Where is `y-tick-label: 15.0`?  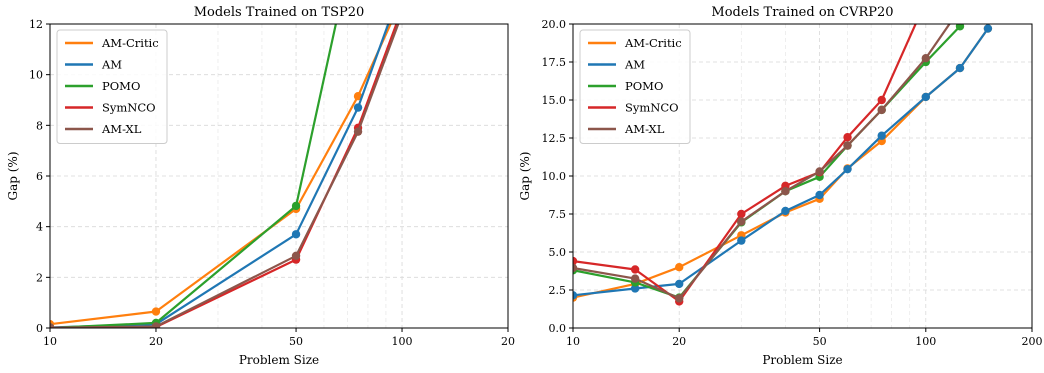 y-tick-label: 15.0 is located at coordinates (554, 100).